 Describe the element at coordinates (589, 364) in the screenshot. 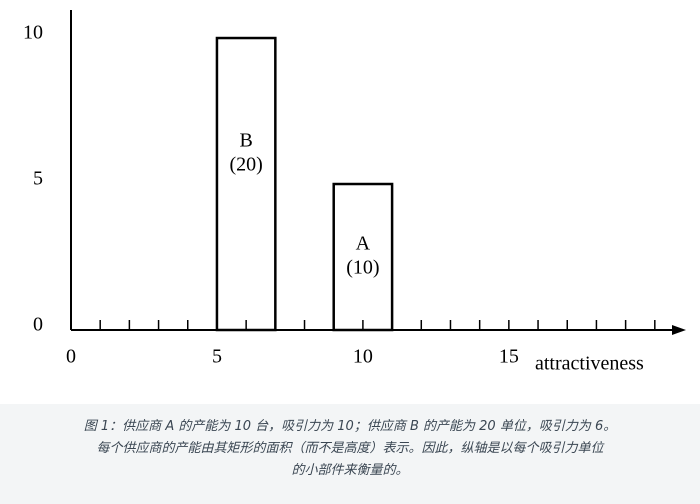

I see `x-axis-label: attractiveness` at that location.